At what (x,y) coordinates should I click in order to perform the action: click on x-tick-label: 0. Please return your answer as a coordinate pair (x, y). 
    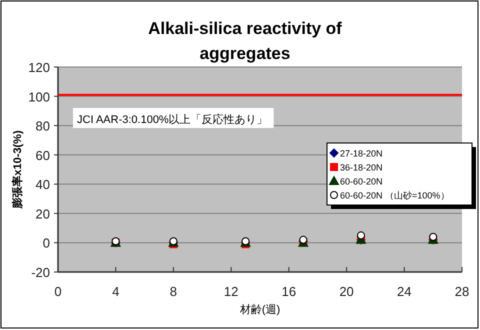
    Looking at the image, I should click on (58, 291).